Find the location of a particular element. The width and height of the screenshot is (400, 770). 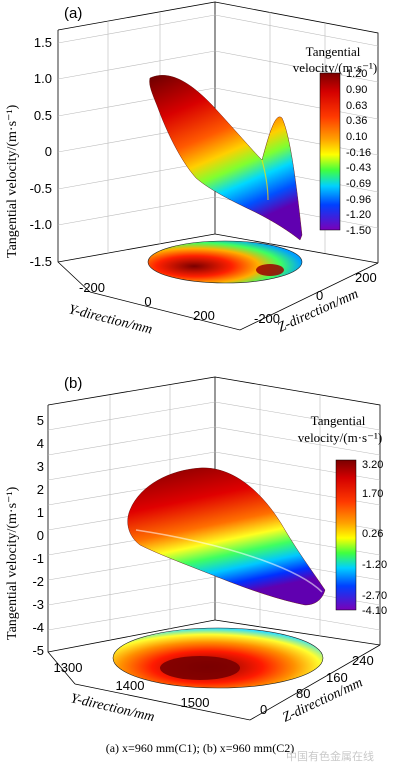

panel-b-z-axis-label: Tangential velocity/(m·s⁻¹) is located at coordinates (12, 563).